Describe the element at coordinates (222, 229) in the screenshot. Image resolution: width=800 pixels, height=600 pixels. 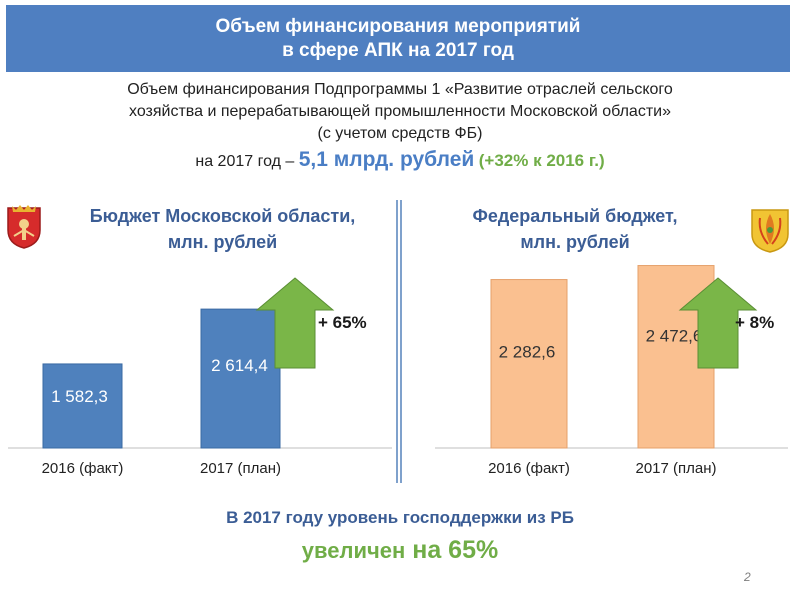
I see `left-chart-title: Бюджет Московской области, млн. рублей` at that location.